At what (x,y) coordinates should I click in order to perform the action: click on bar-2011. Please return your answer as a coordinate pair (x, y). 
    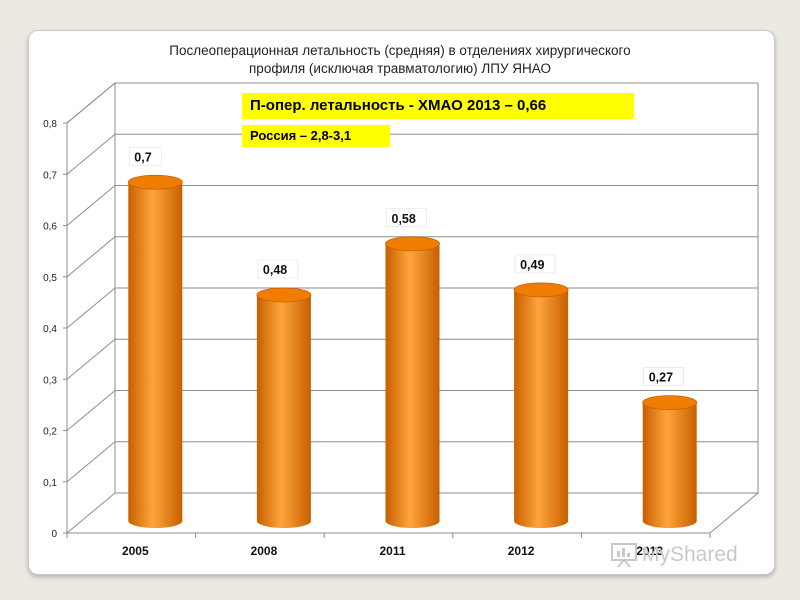
    Looking at the image, I should click on (412, 382).